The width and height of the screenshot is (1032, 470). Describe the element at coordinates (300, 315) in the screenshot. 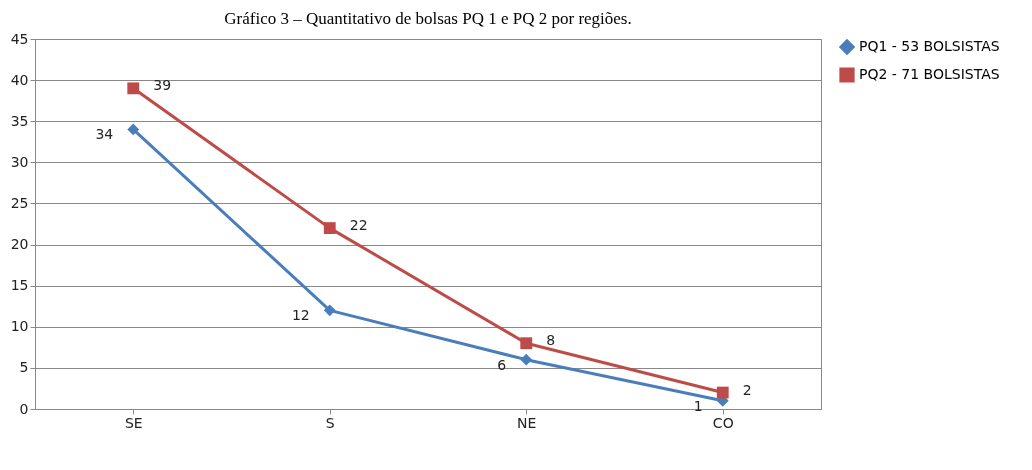

I see `data-label: 12` at that location.